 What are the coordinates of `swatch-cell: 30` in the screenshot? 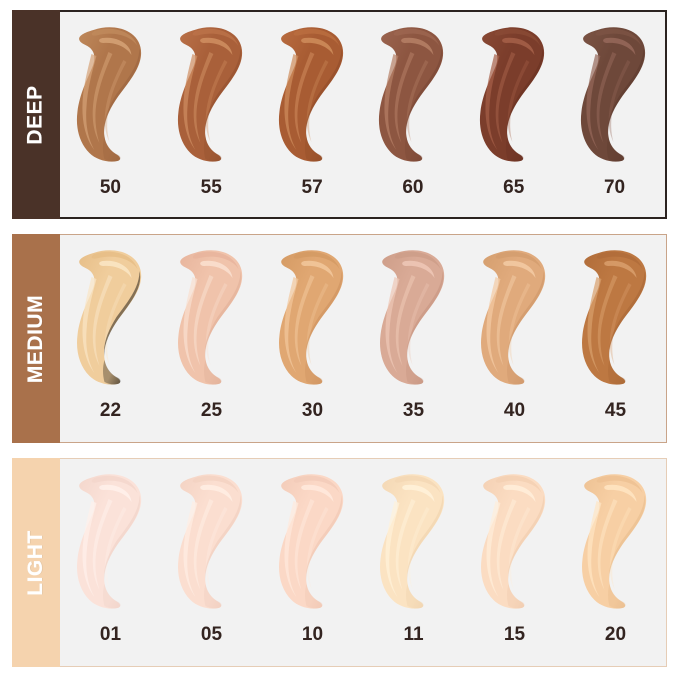 It's located at (312, 338).